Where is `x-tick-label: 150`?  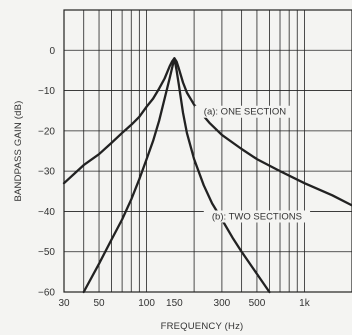 x-tick-label: 150 is located at coordinates (174, 303).